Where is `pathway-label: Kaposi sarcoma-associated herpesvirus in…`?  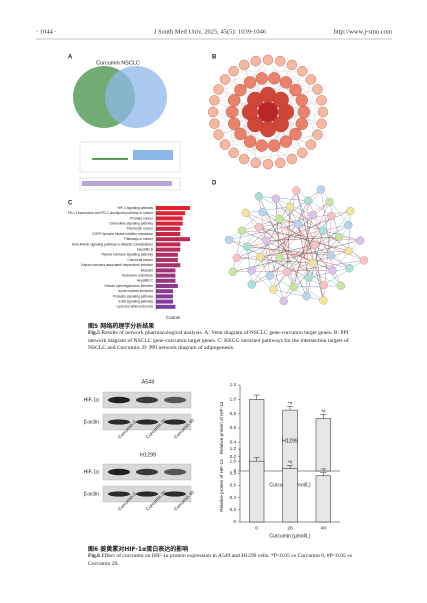
pathway-label: Kaposi sarcoma-associated herpesvirus in… is located at coordinates (117, 265).